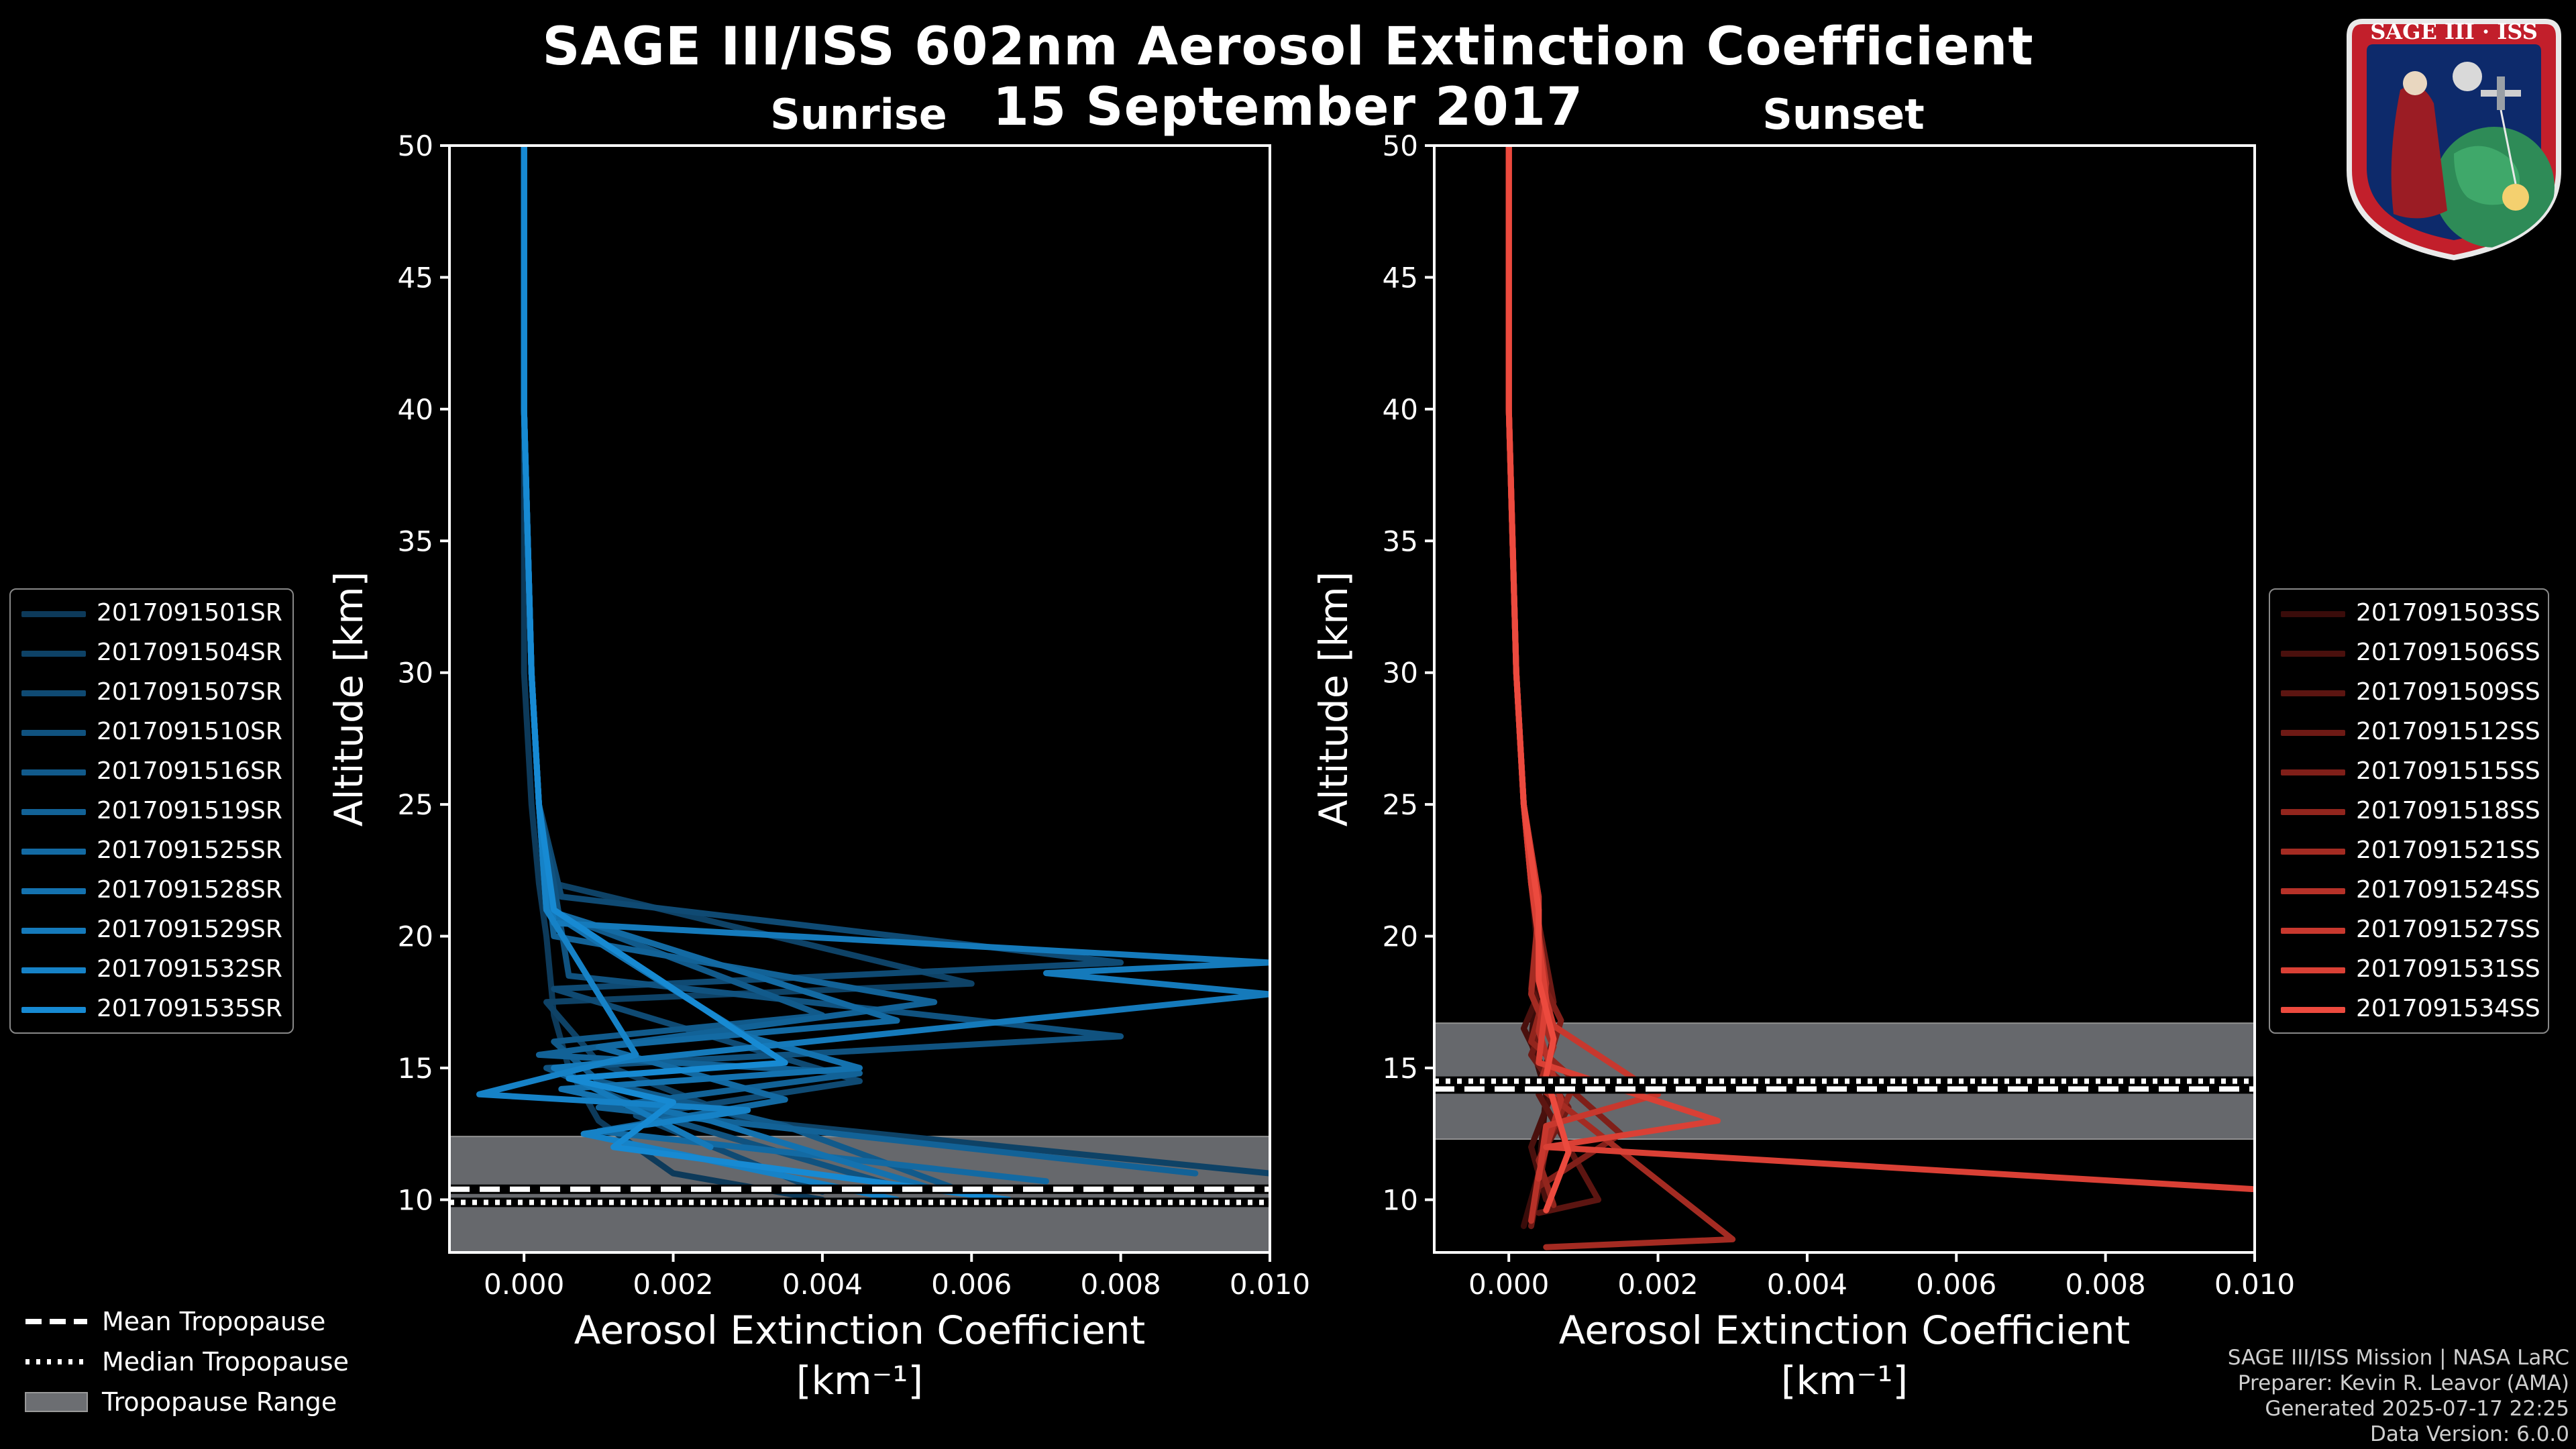 The width and height of the screenshot is (2576, 1449). Describe the element at coordinates (1845, 1330) in the screenshot. I see `sunset-xlabel: Aerosol Extinction Coefficient` at that location.